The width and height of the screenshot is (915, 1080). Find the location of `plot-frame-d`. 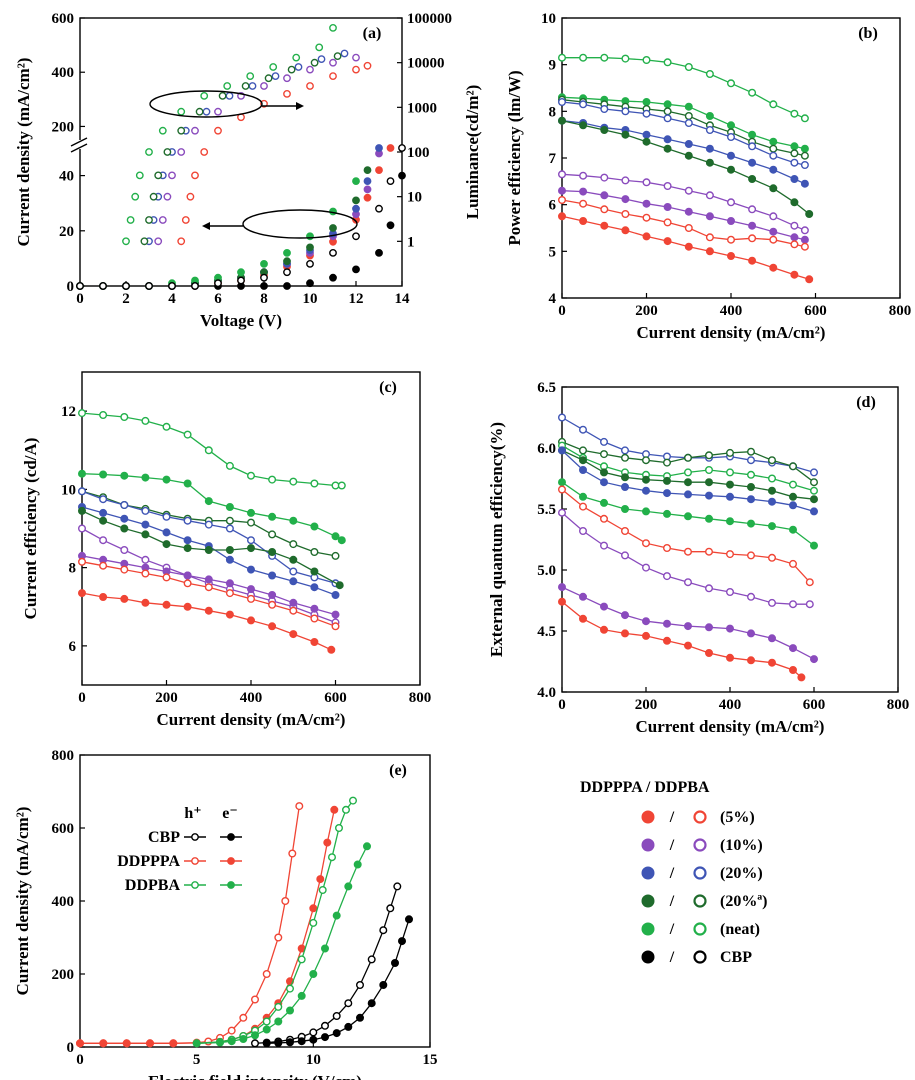

plot-frame-d is located at coordinates (730, 539).